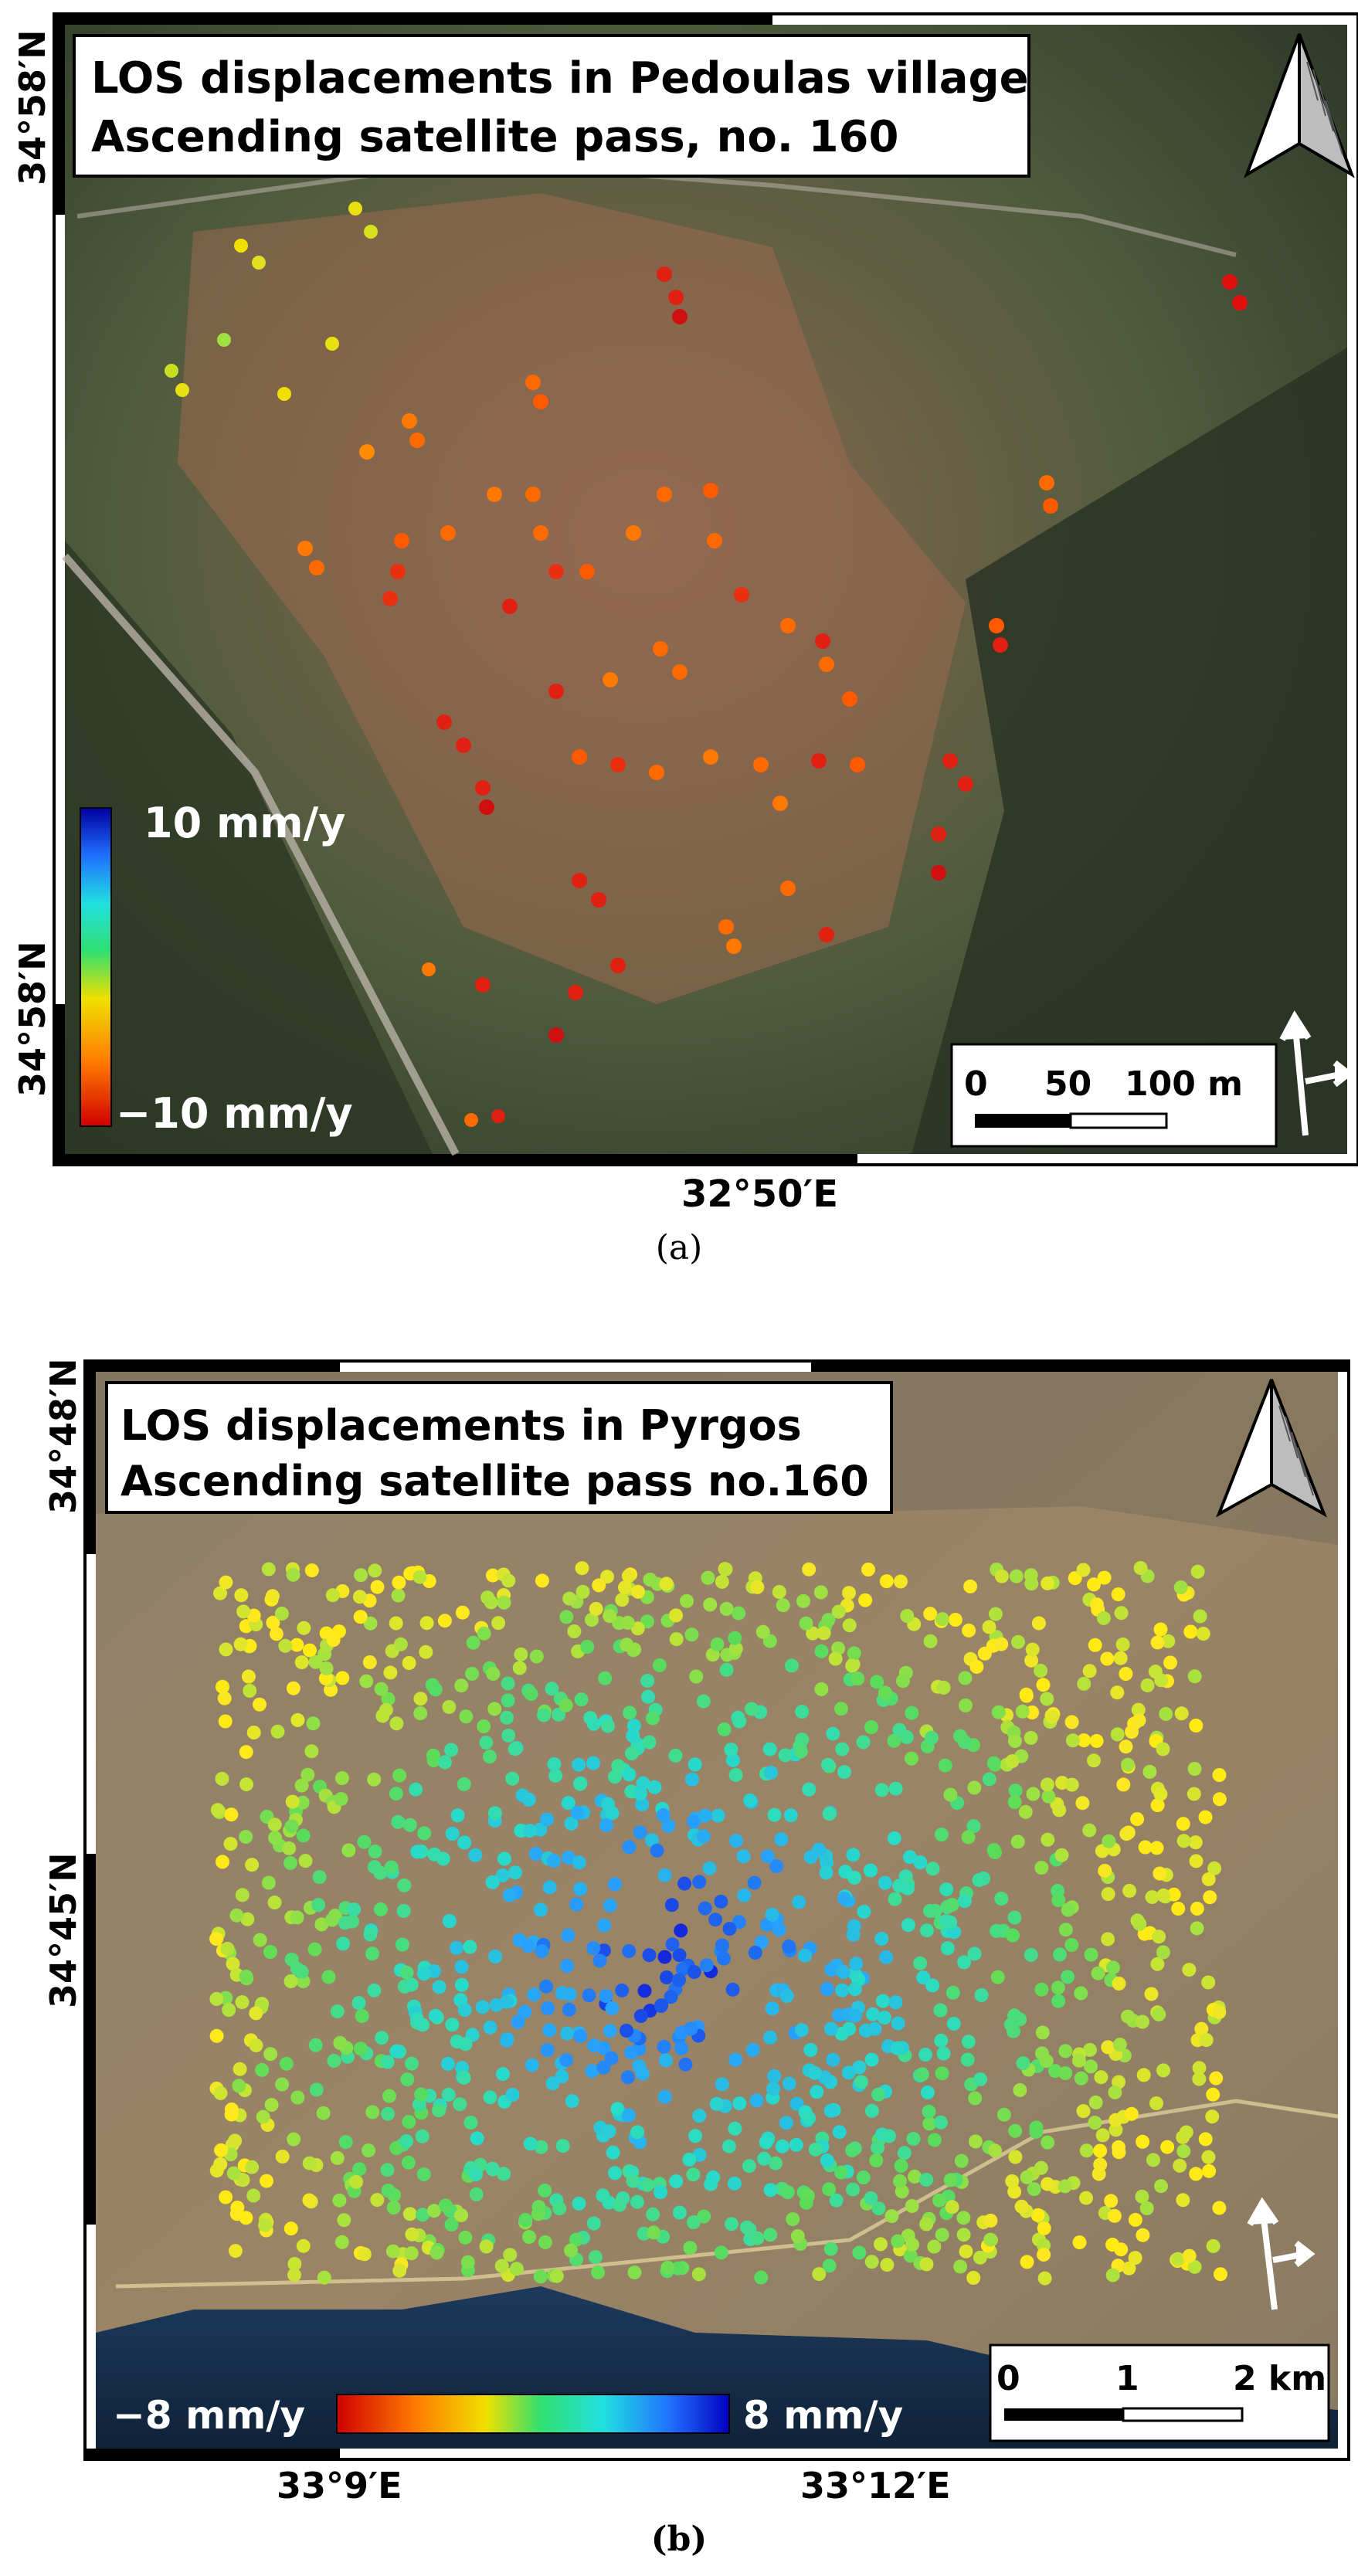  Describe the element at coordinates (339, 2485) in the screenshot. I see `panel-b-lon-left: 33°9′E` at that location.